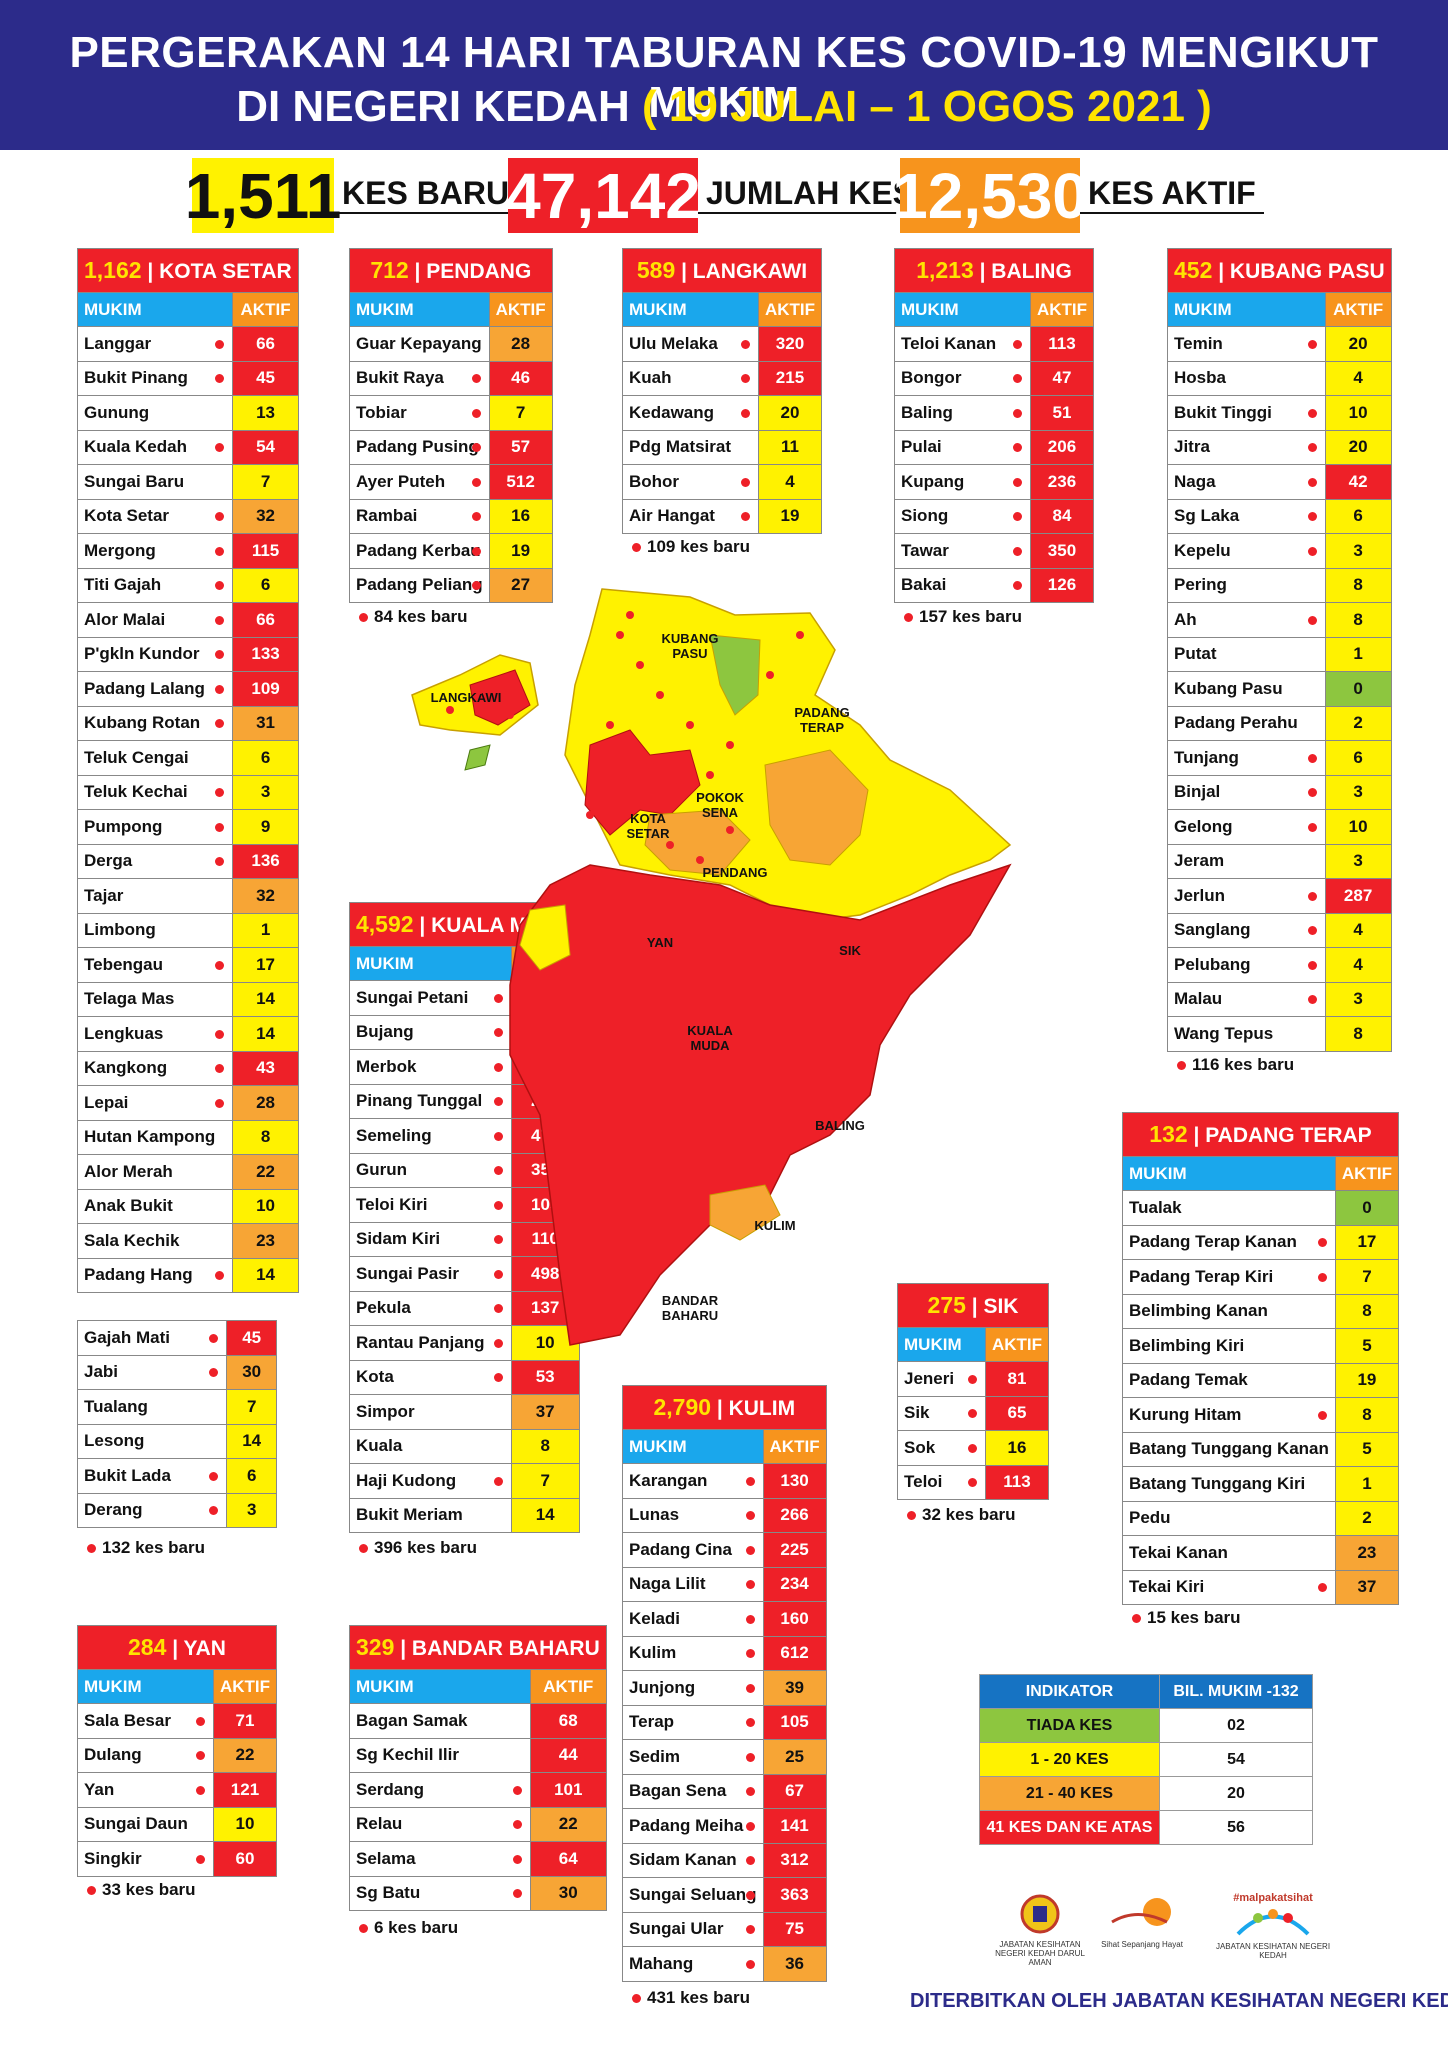 This screenshot has width=1448, height=2048. What do you see at coordinates (1366, 1587) in the screenshot?
I see `active-cases-value: 37` at bounding box center [1366, 1587].